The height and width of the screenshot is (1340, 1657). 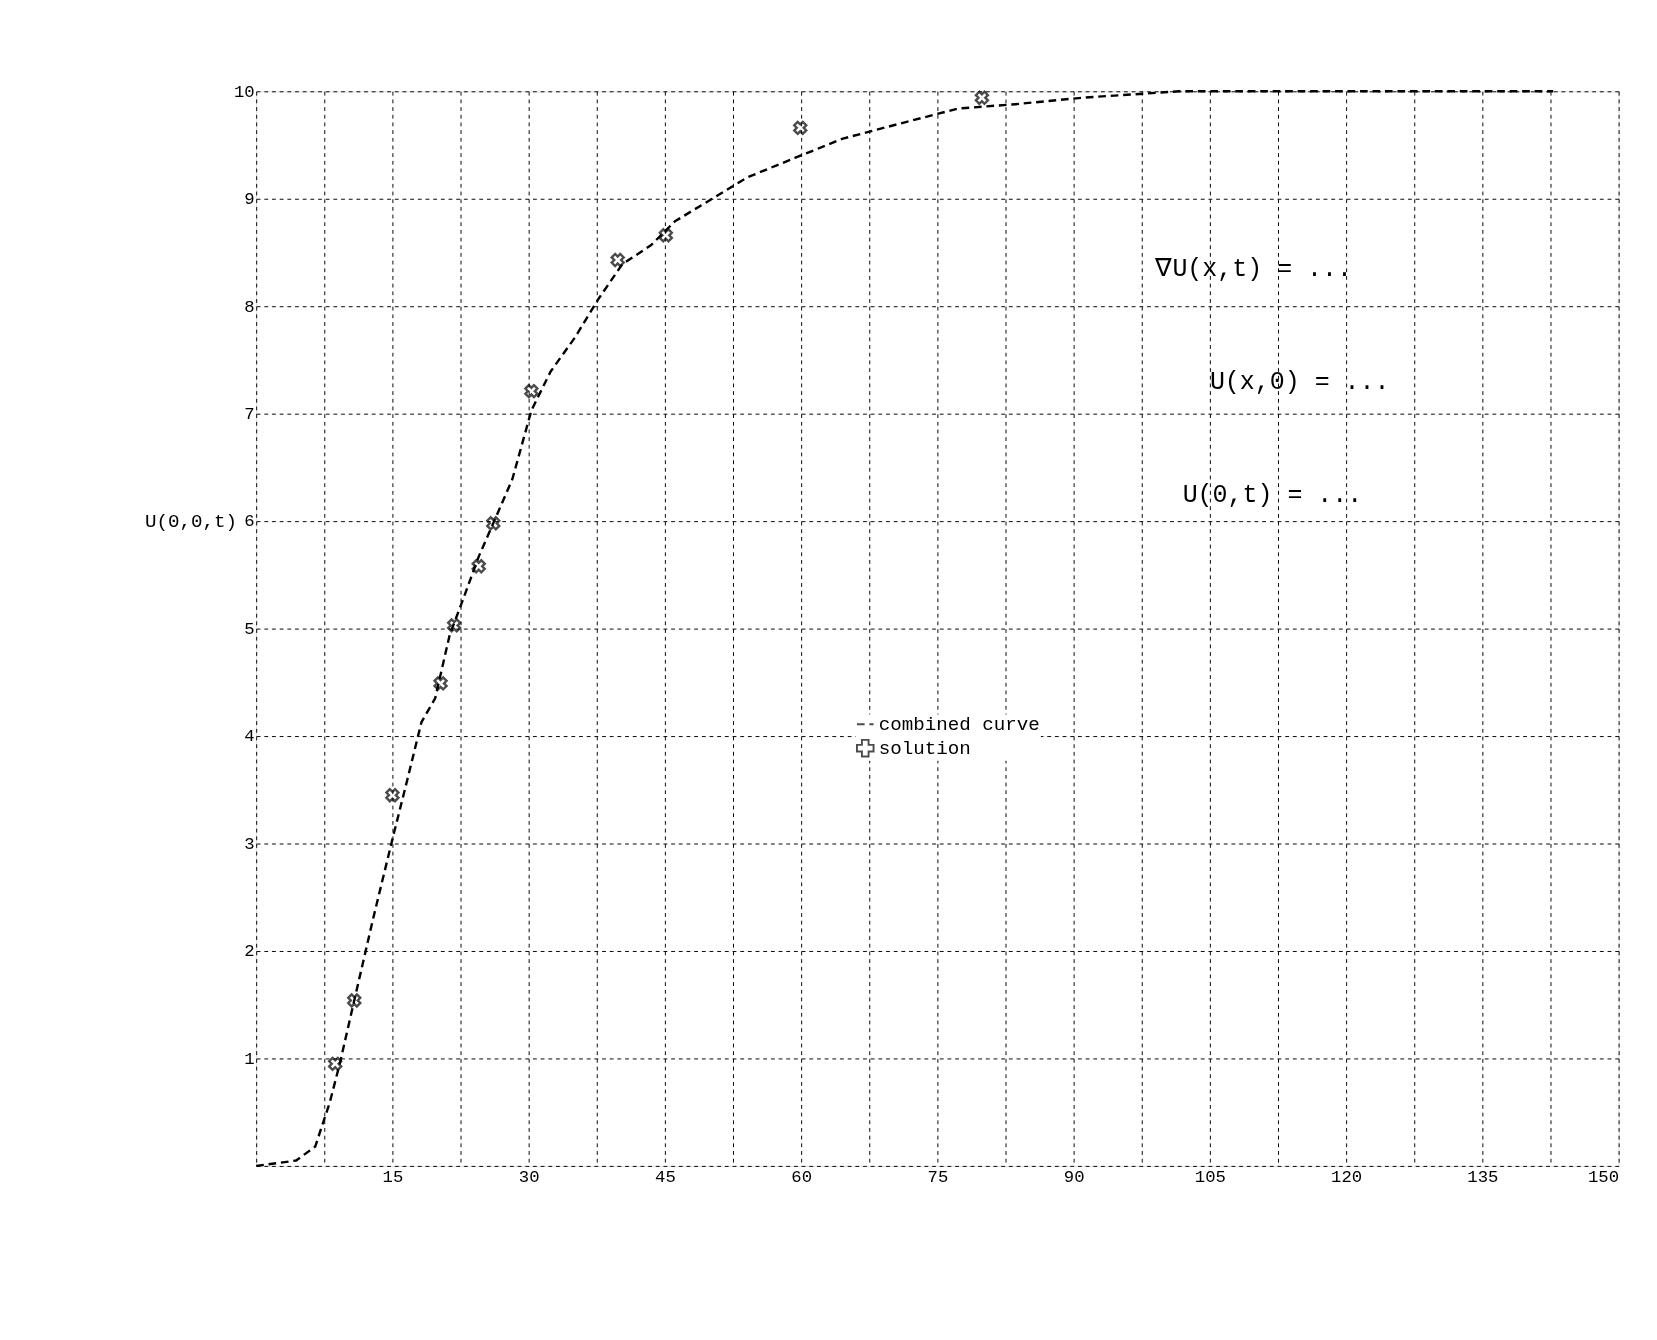 I want to click on x-tick-label: 105, so click(x=1210, y=1177).